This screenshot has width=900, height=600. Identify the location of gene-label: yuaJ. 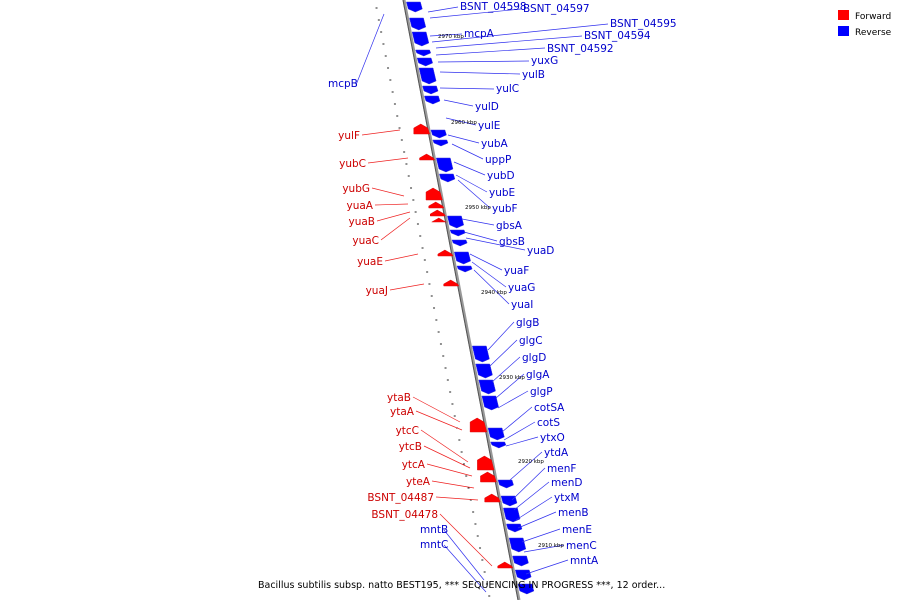
(377, 291).